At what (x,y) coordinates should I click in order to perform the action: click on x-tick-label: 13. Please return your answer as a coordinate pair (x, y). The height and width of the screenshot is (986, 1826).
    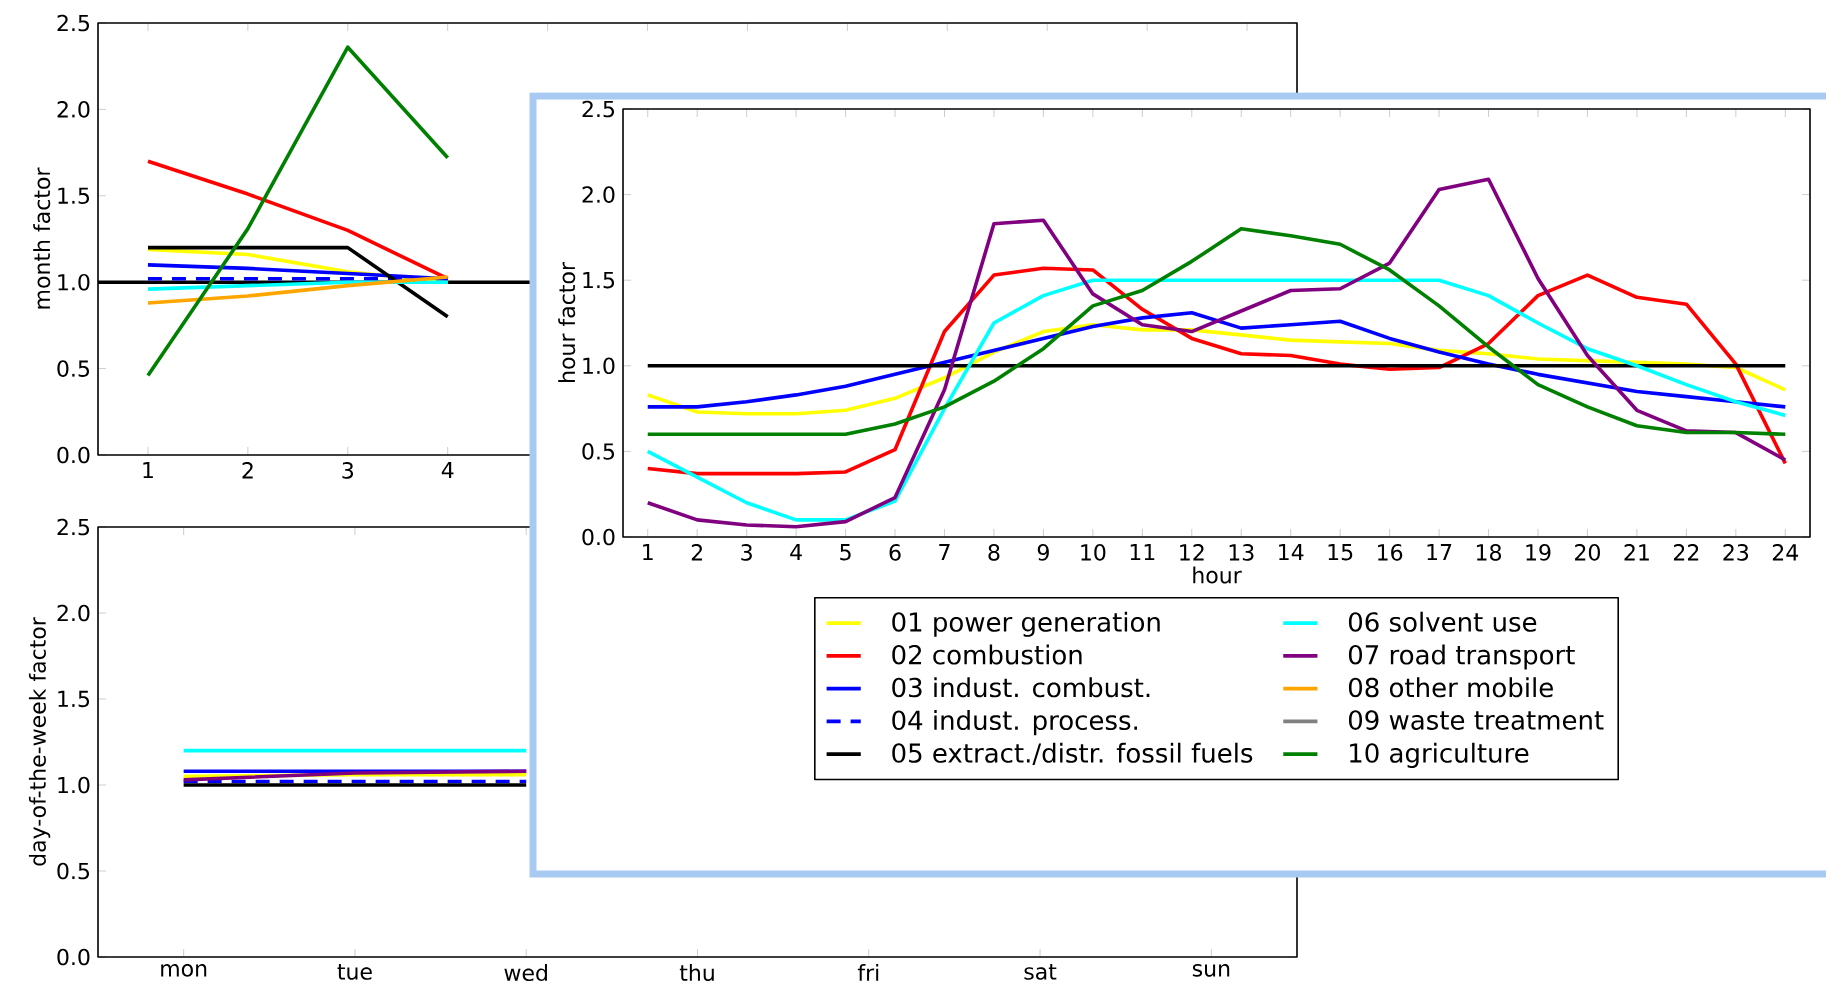
    Looking at the image, I should click on (1241, 552).